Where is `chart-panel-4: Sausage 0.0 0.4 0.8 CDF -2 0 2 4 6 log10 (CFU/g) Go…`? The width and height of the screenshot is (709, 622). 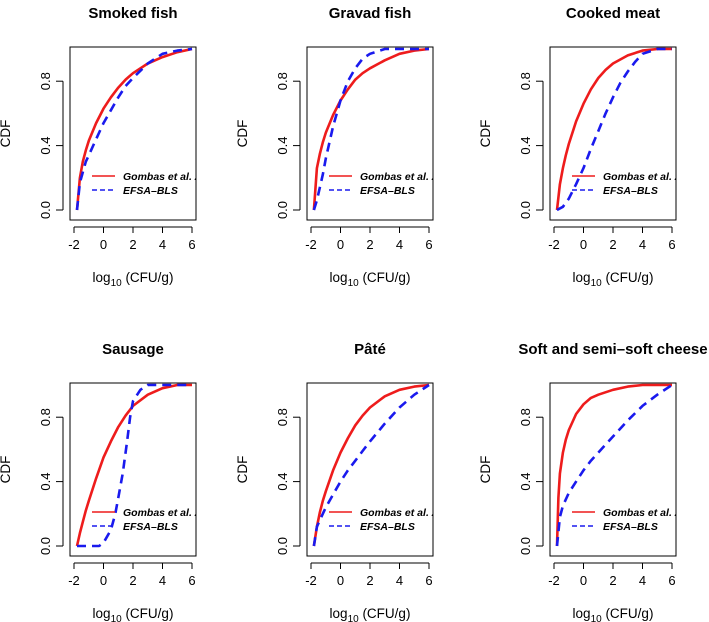 chart-panel-4: Sausage 0.0 0.4 0.8 CDF -2 0 2 4 6 log10 (CFU/g) Go… is located at coordinates (100, 481).